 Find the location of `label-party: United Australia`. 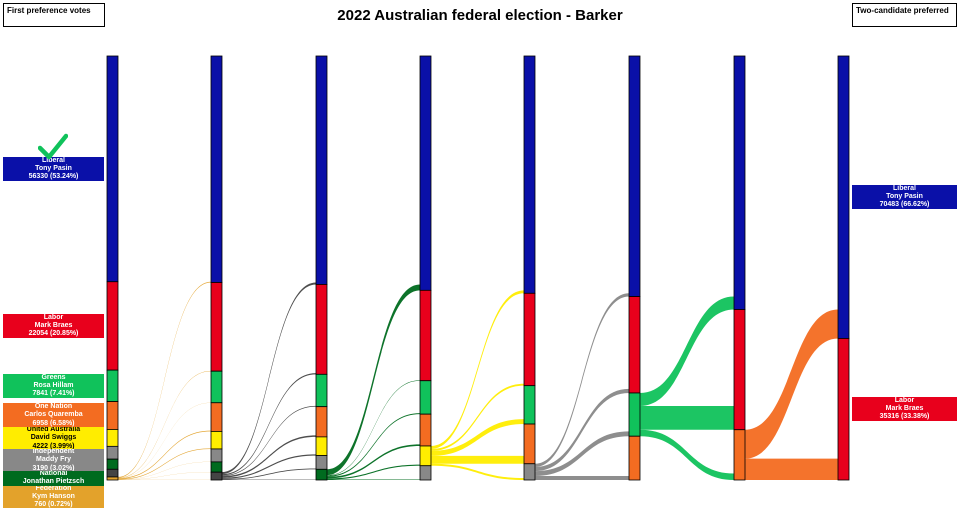

label-party: United Australia is located at coordinates (53, 430).